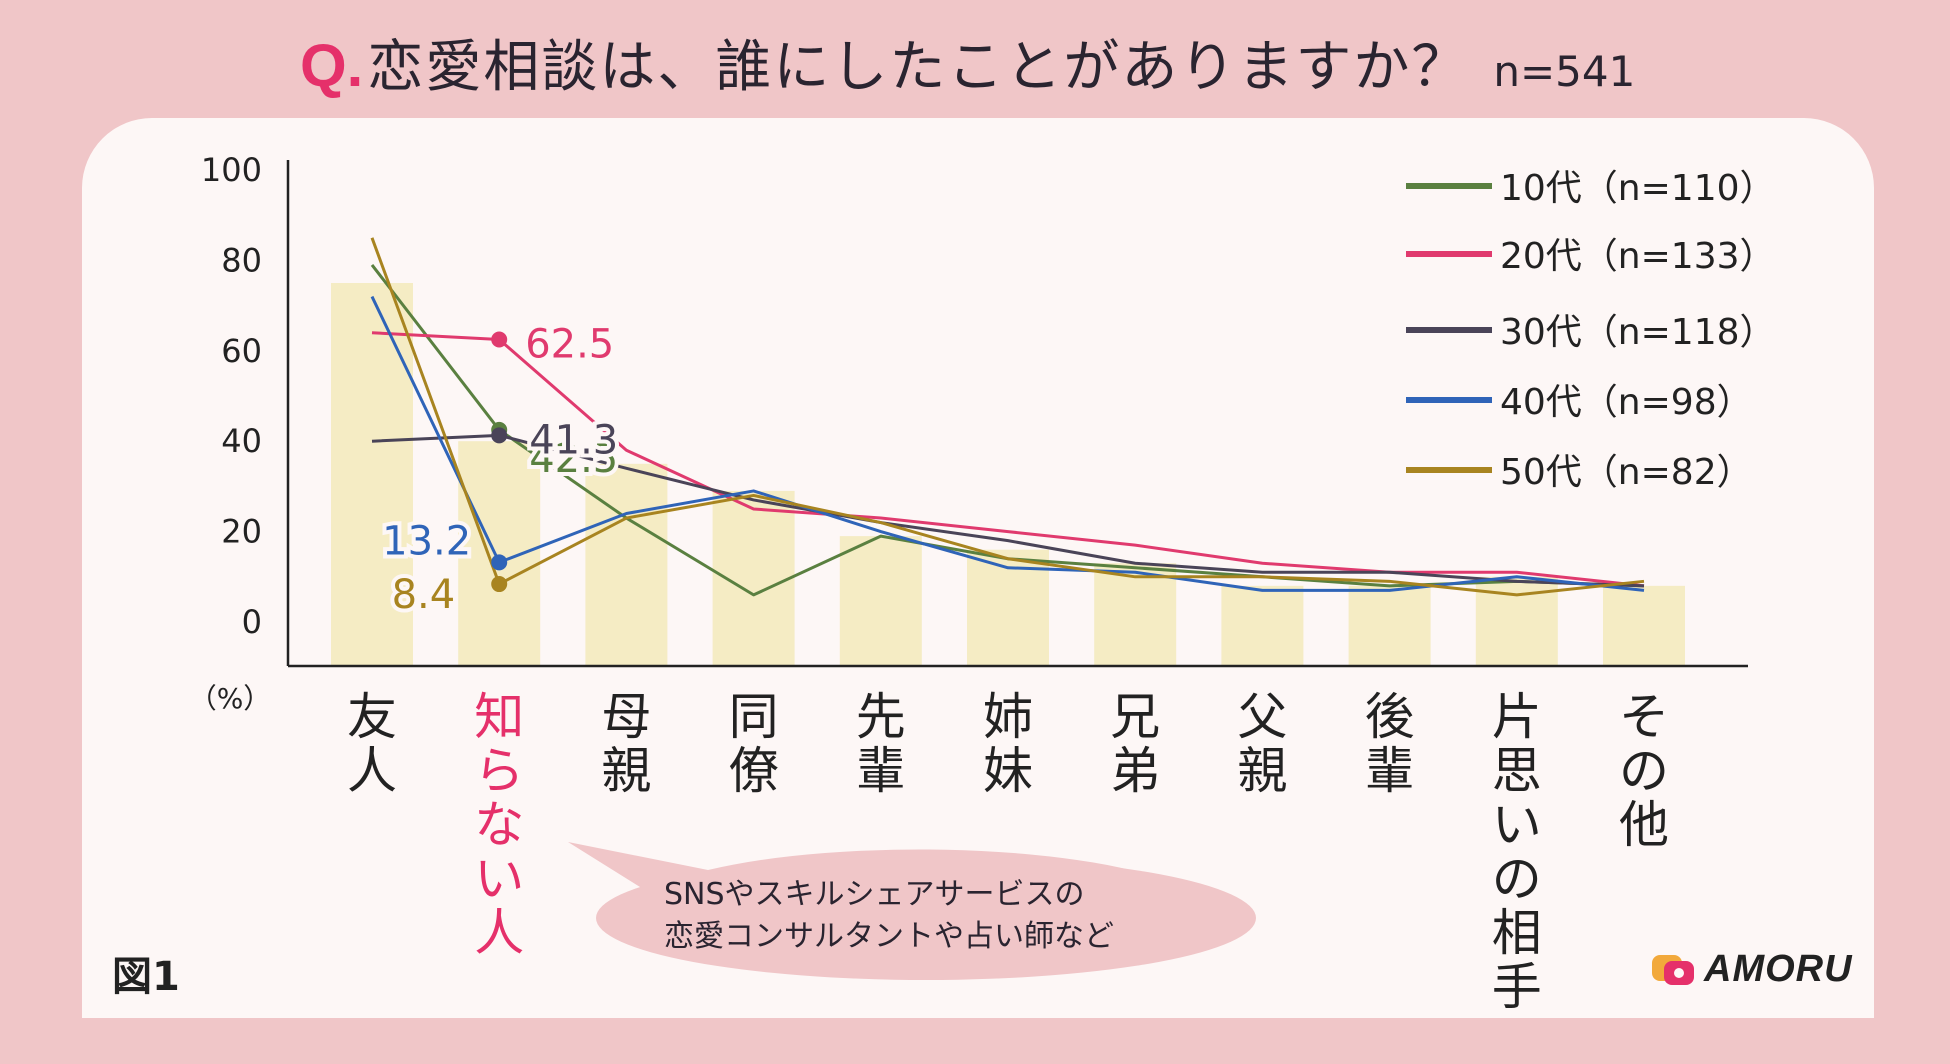 This screenshot has width=1950, height=1064. I want to click on data-label: 62.5, so click(569, 345).